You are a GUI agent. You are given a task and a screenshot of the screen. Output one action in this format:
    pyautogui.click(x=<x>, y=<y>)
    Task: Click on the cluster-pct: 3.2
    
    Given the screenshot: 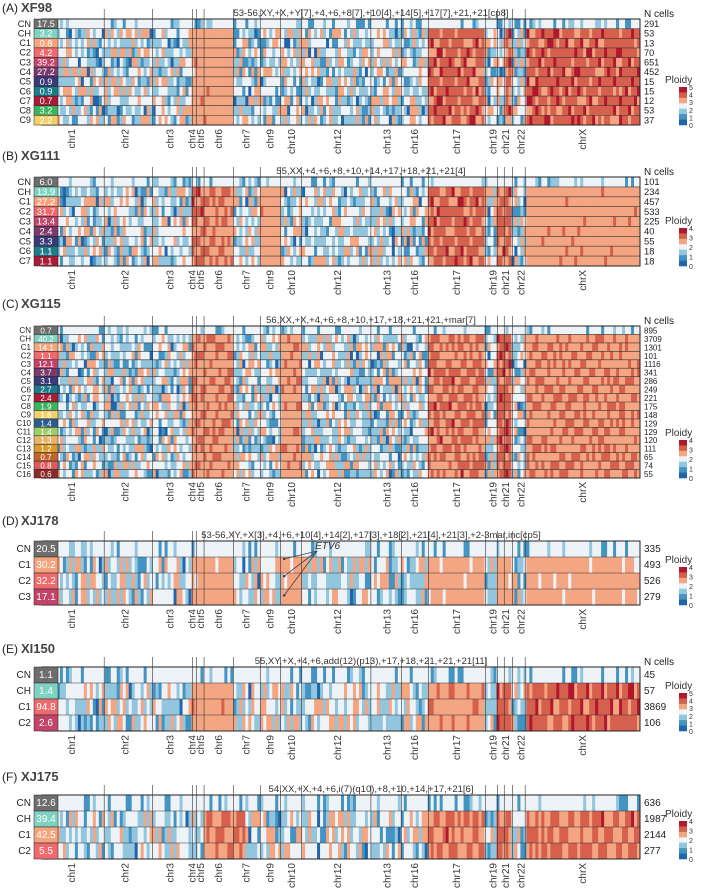 What is the action you would take?
    pyautogui.click(x=46, y=34)
    